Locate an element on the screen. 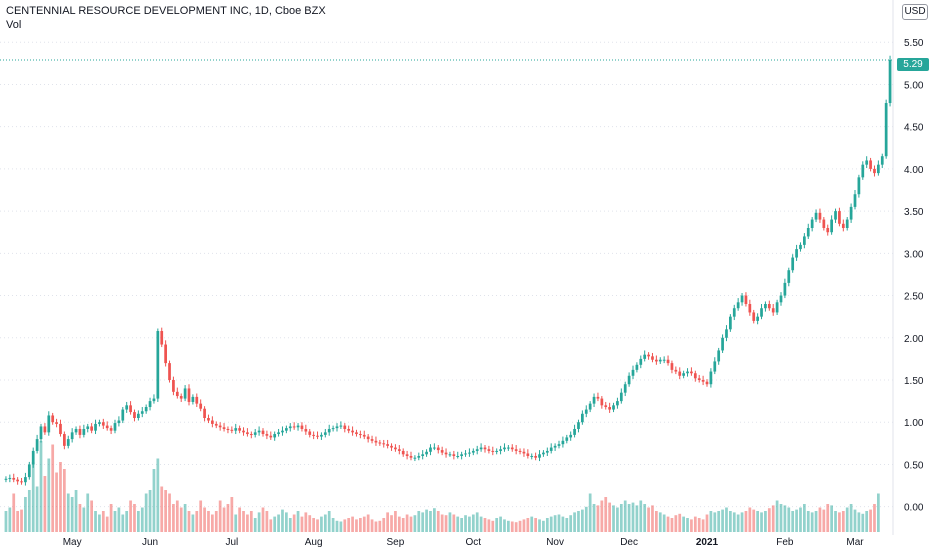  y-tick-label: 5.50 is located at coordinates (914, 43).